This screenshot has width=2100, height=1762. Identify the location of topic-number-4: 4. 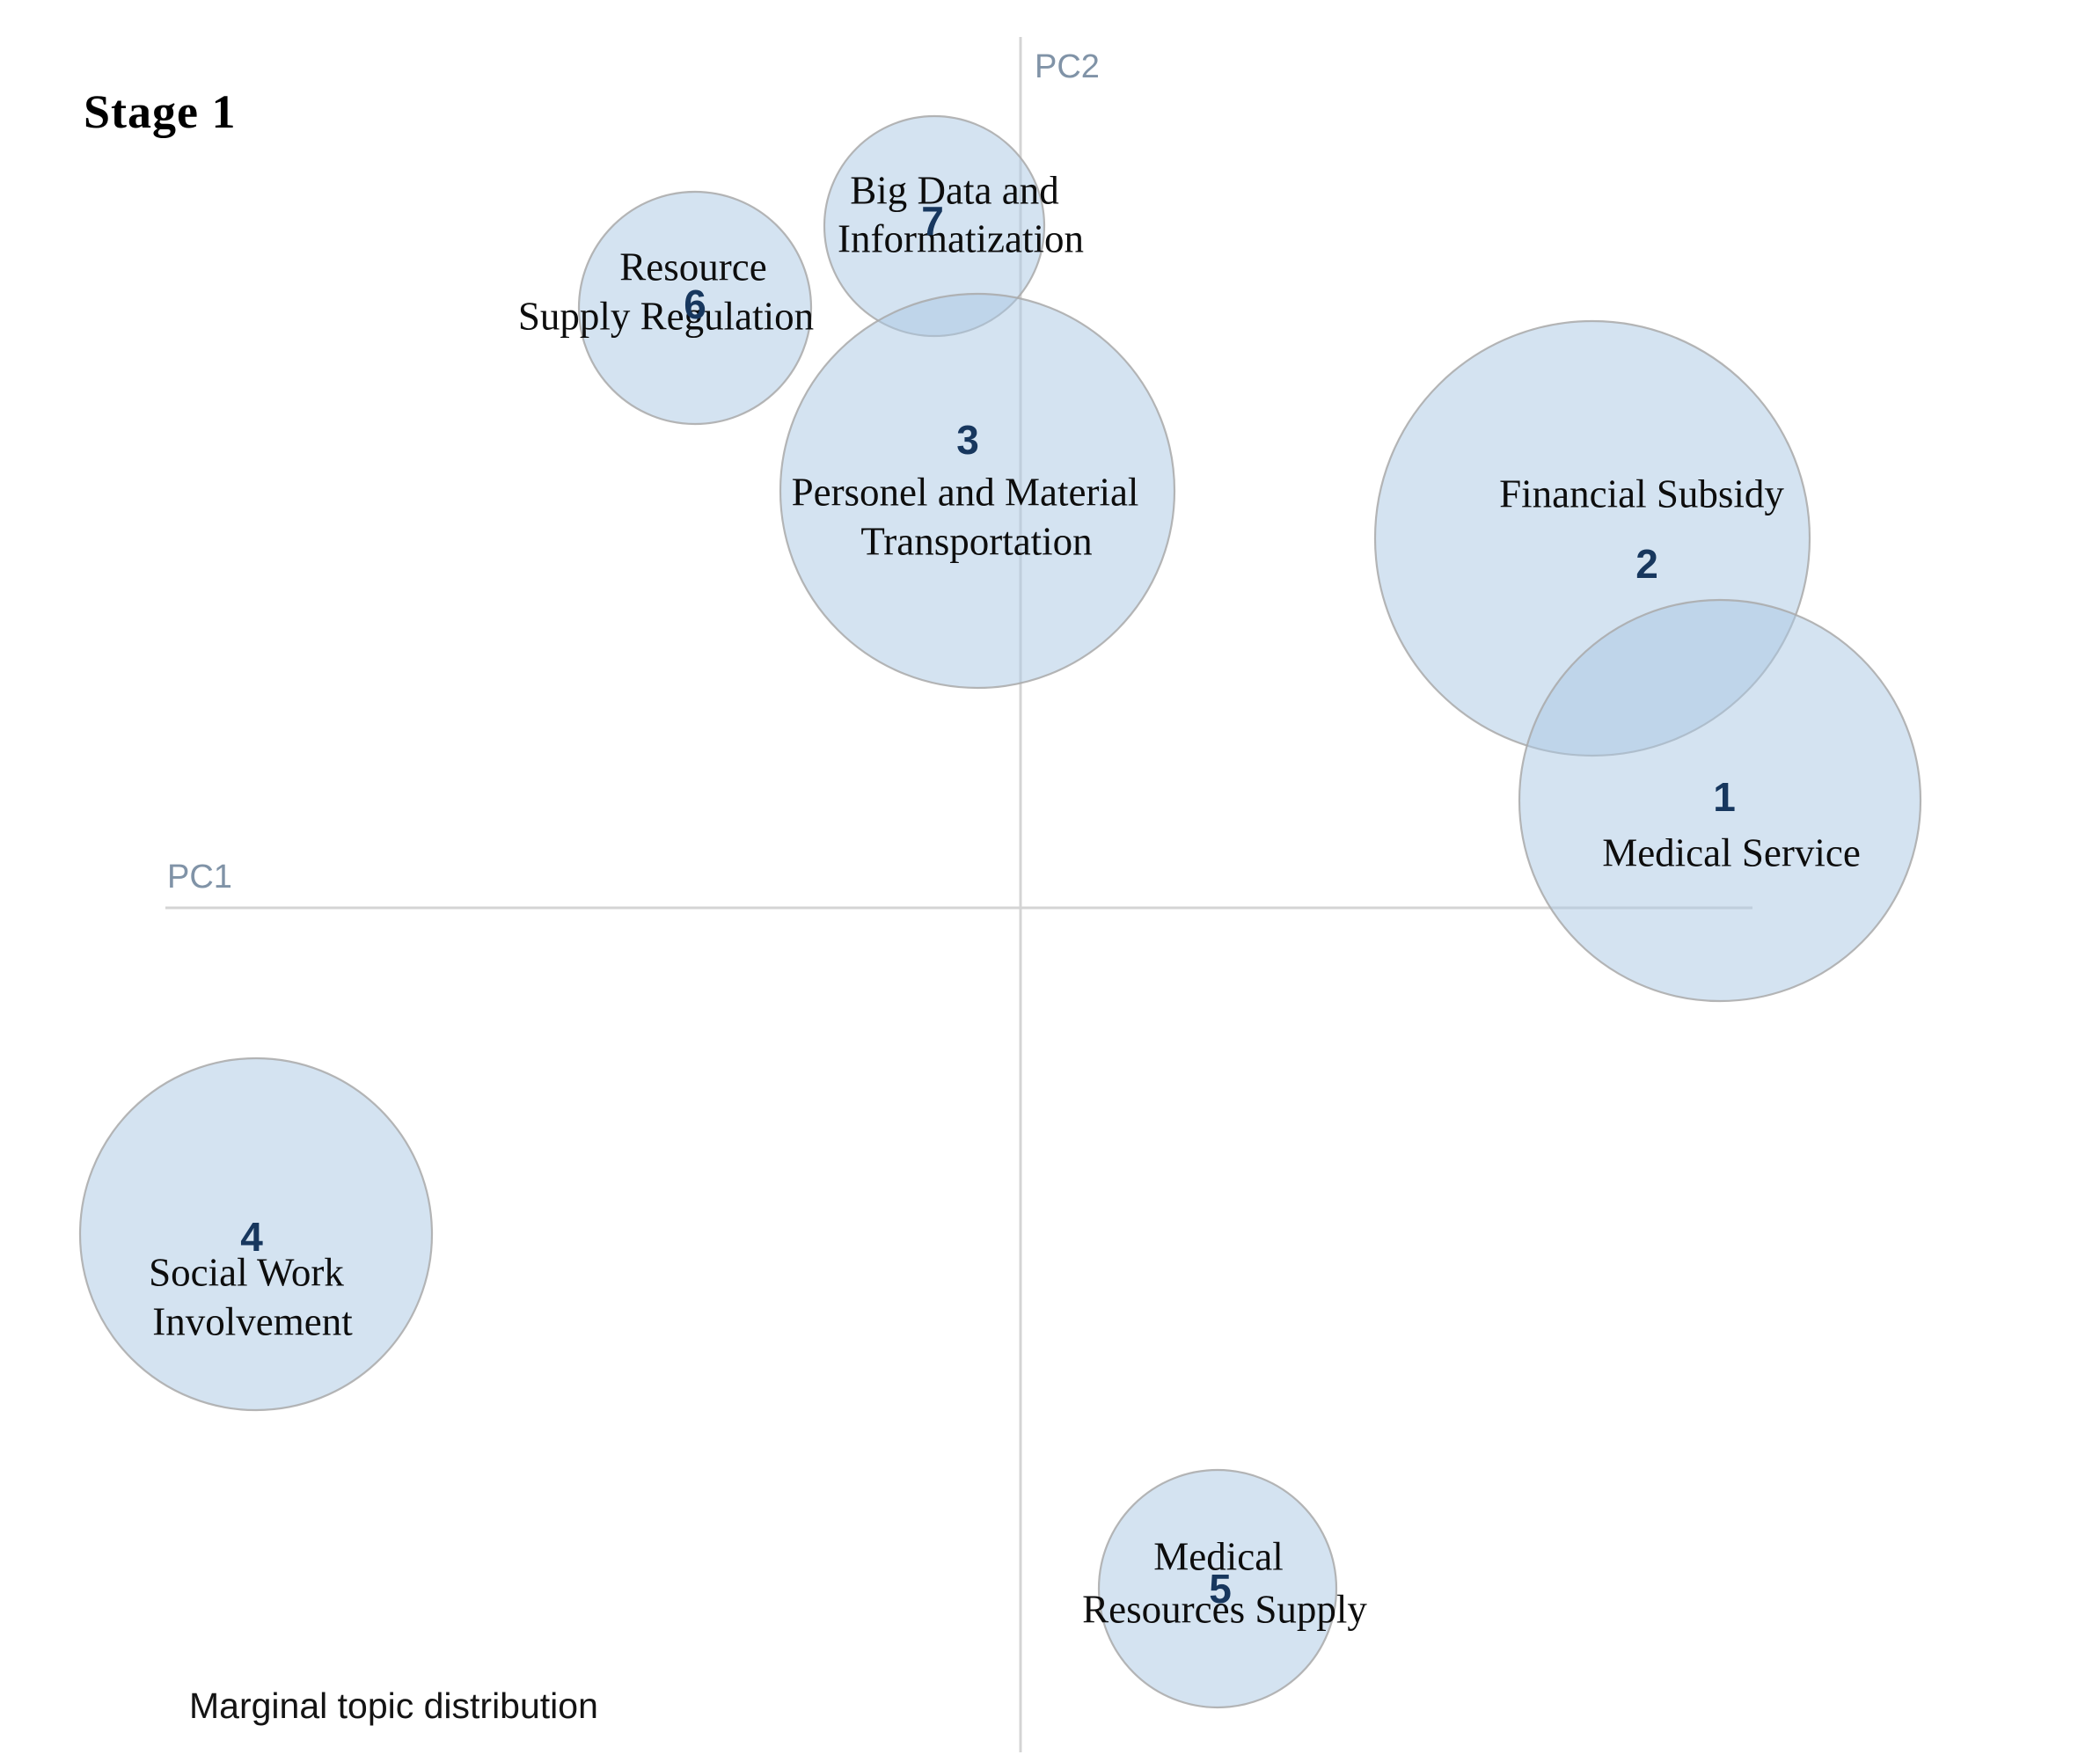
(251, 1237).